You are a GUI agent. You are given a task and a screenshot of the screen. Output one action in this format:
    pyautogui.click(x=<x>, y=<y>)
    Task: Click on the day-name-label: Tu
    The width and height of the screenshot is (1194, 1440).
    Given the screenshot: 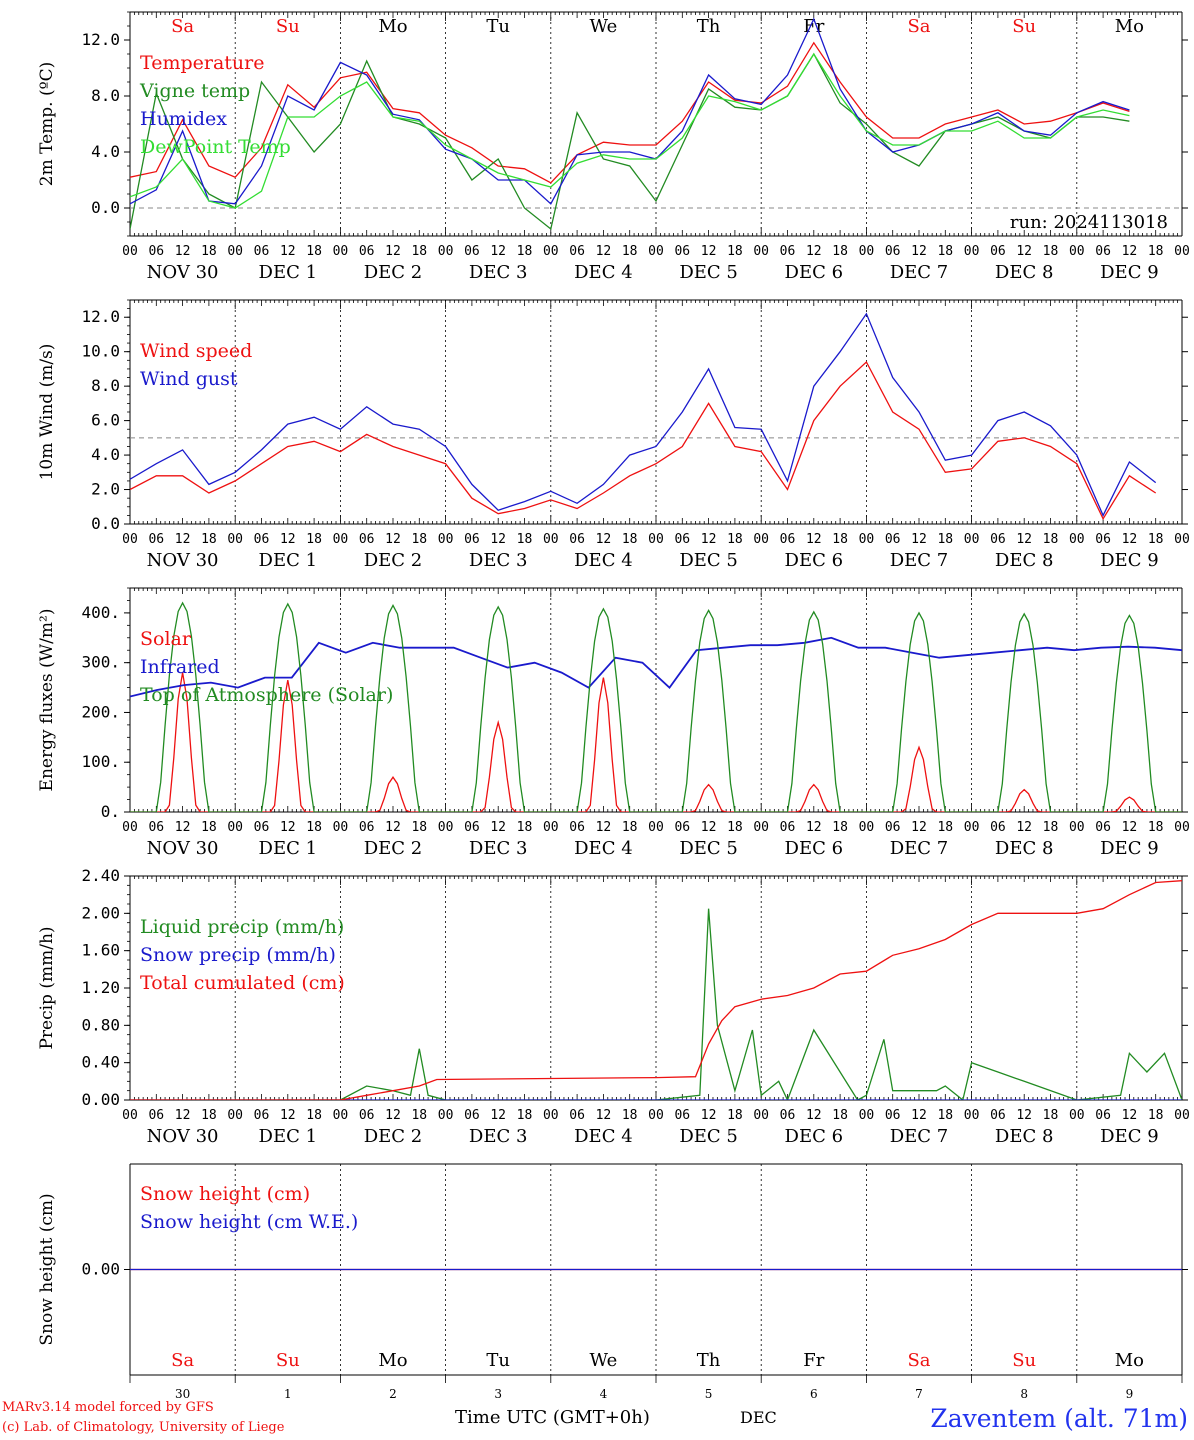 What is the action you would take?
    pyautogui.click(x=498, y=26)
    